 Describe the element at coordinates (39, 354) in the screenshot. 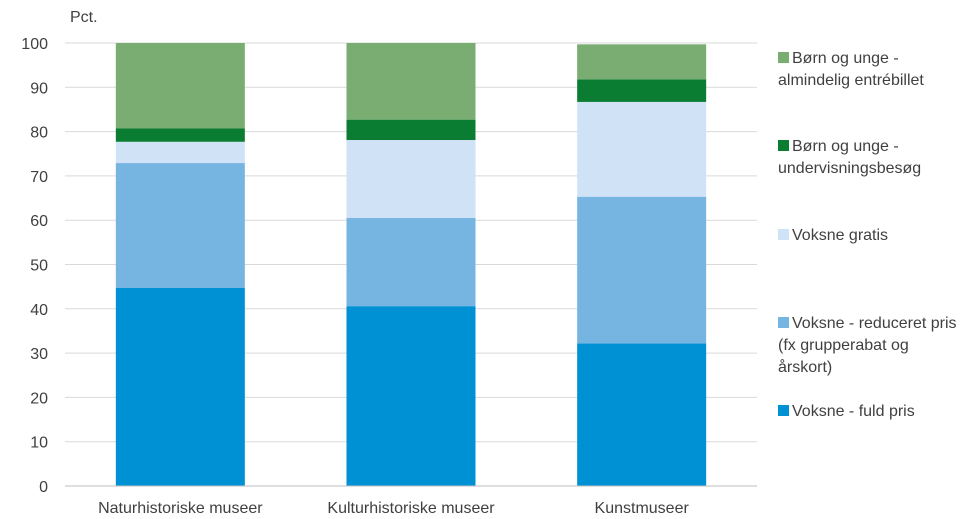

I see `y-tick-label: 30` at that location.